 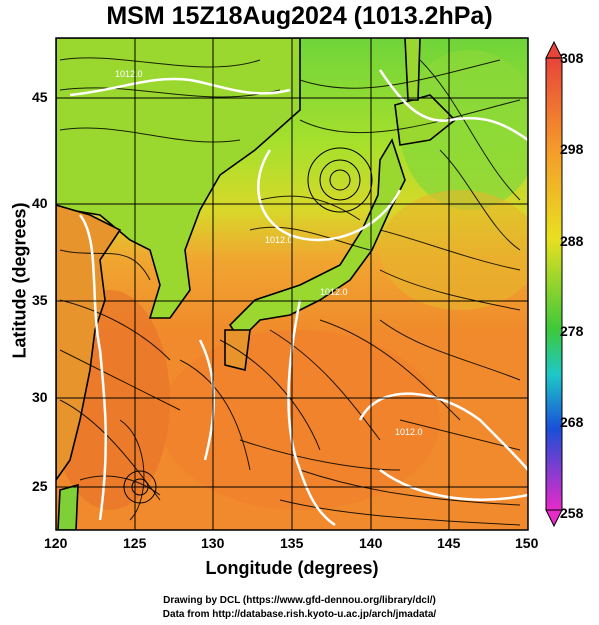 What do you see at coordinates (527, 543) in the screenshot?
I see `x-tick-150: 150` at bounding box center [527, 543].